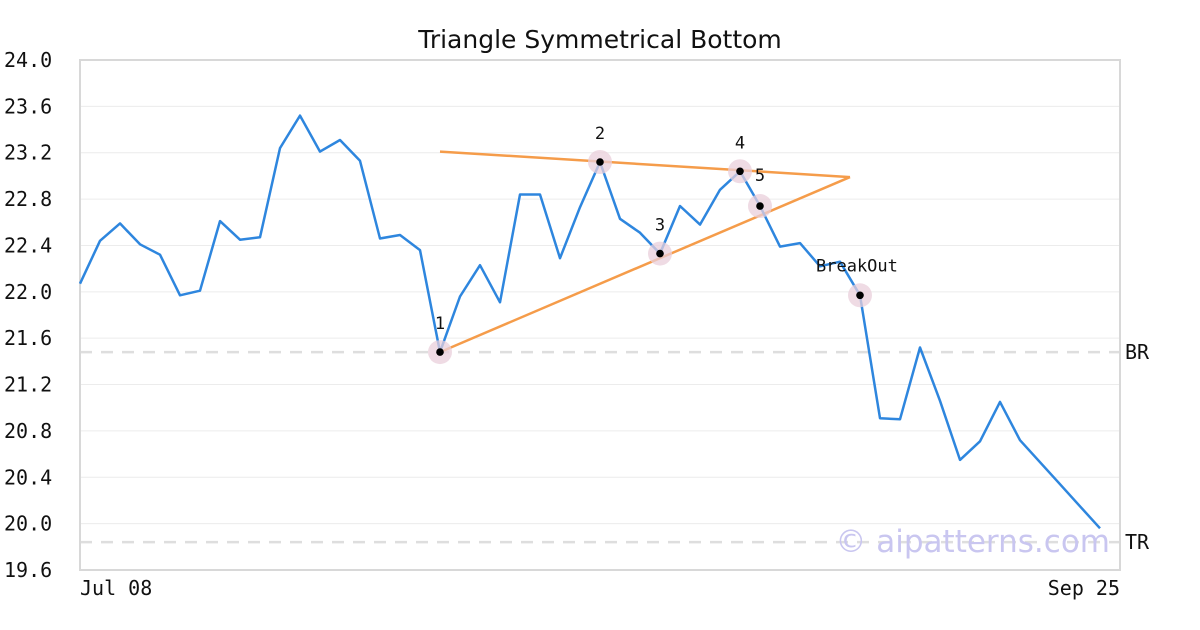  I want to click on y-tick-label: 23.2, so click(28, 153).